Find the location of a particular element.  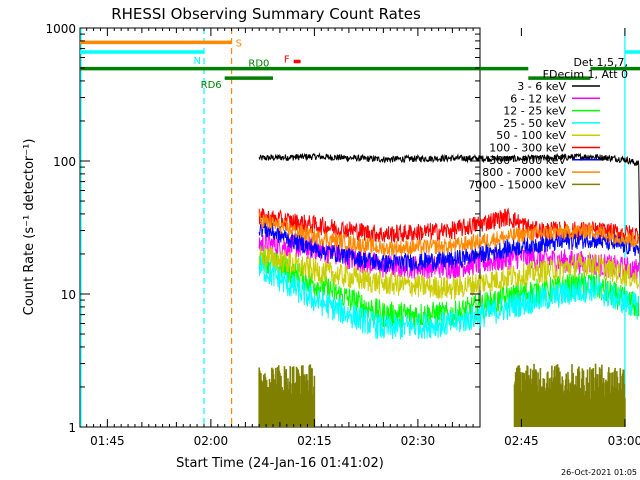

legend-label: 7000 - 15000 keV is located at coordinates (517, 184).